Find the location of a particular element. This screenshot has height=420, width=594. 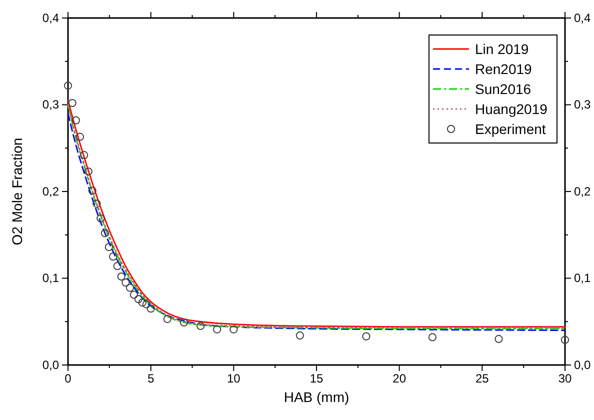

y2-tick-label: 0,3 is located at coordinates (583, 105).